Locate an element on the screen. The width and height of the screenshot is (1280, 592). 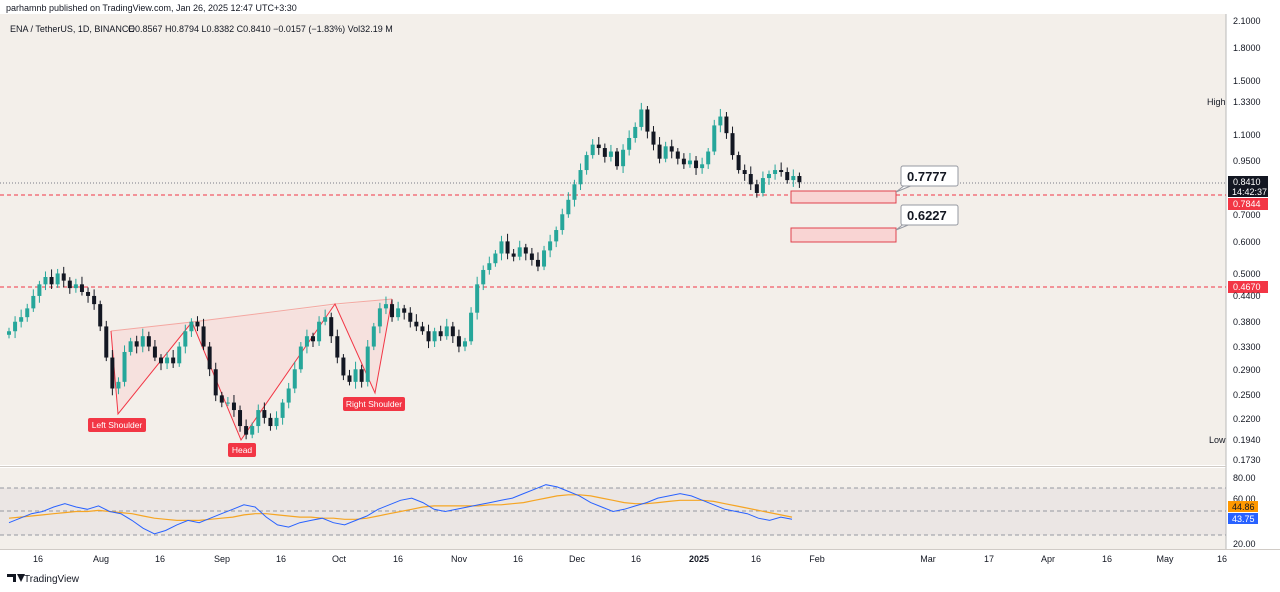
head-badge is located at coordinates (242, 450).